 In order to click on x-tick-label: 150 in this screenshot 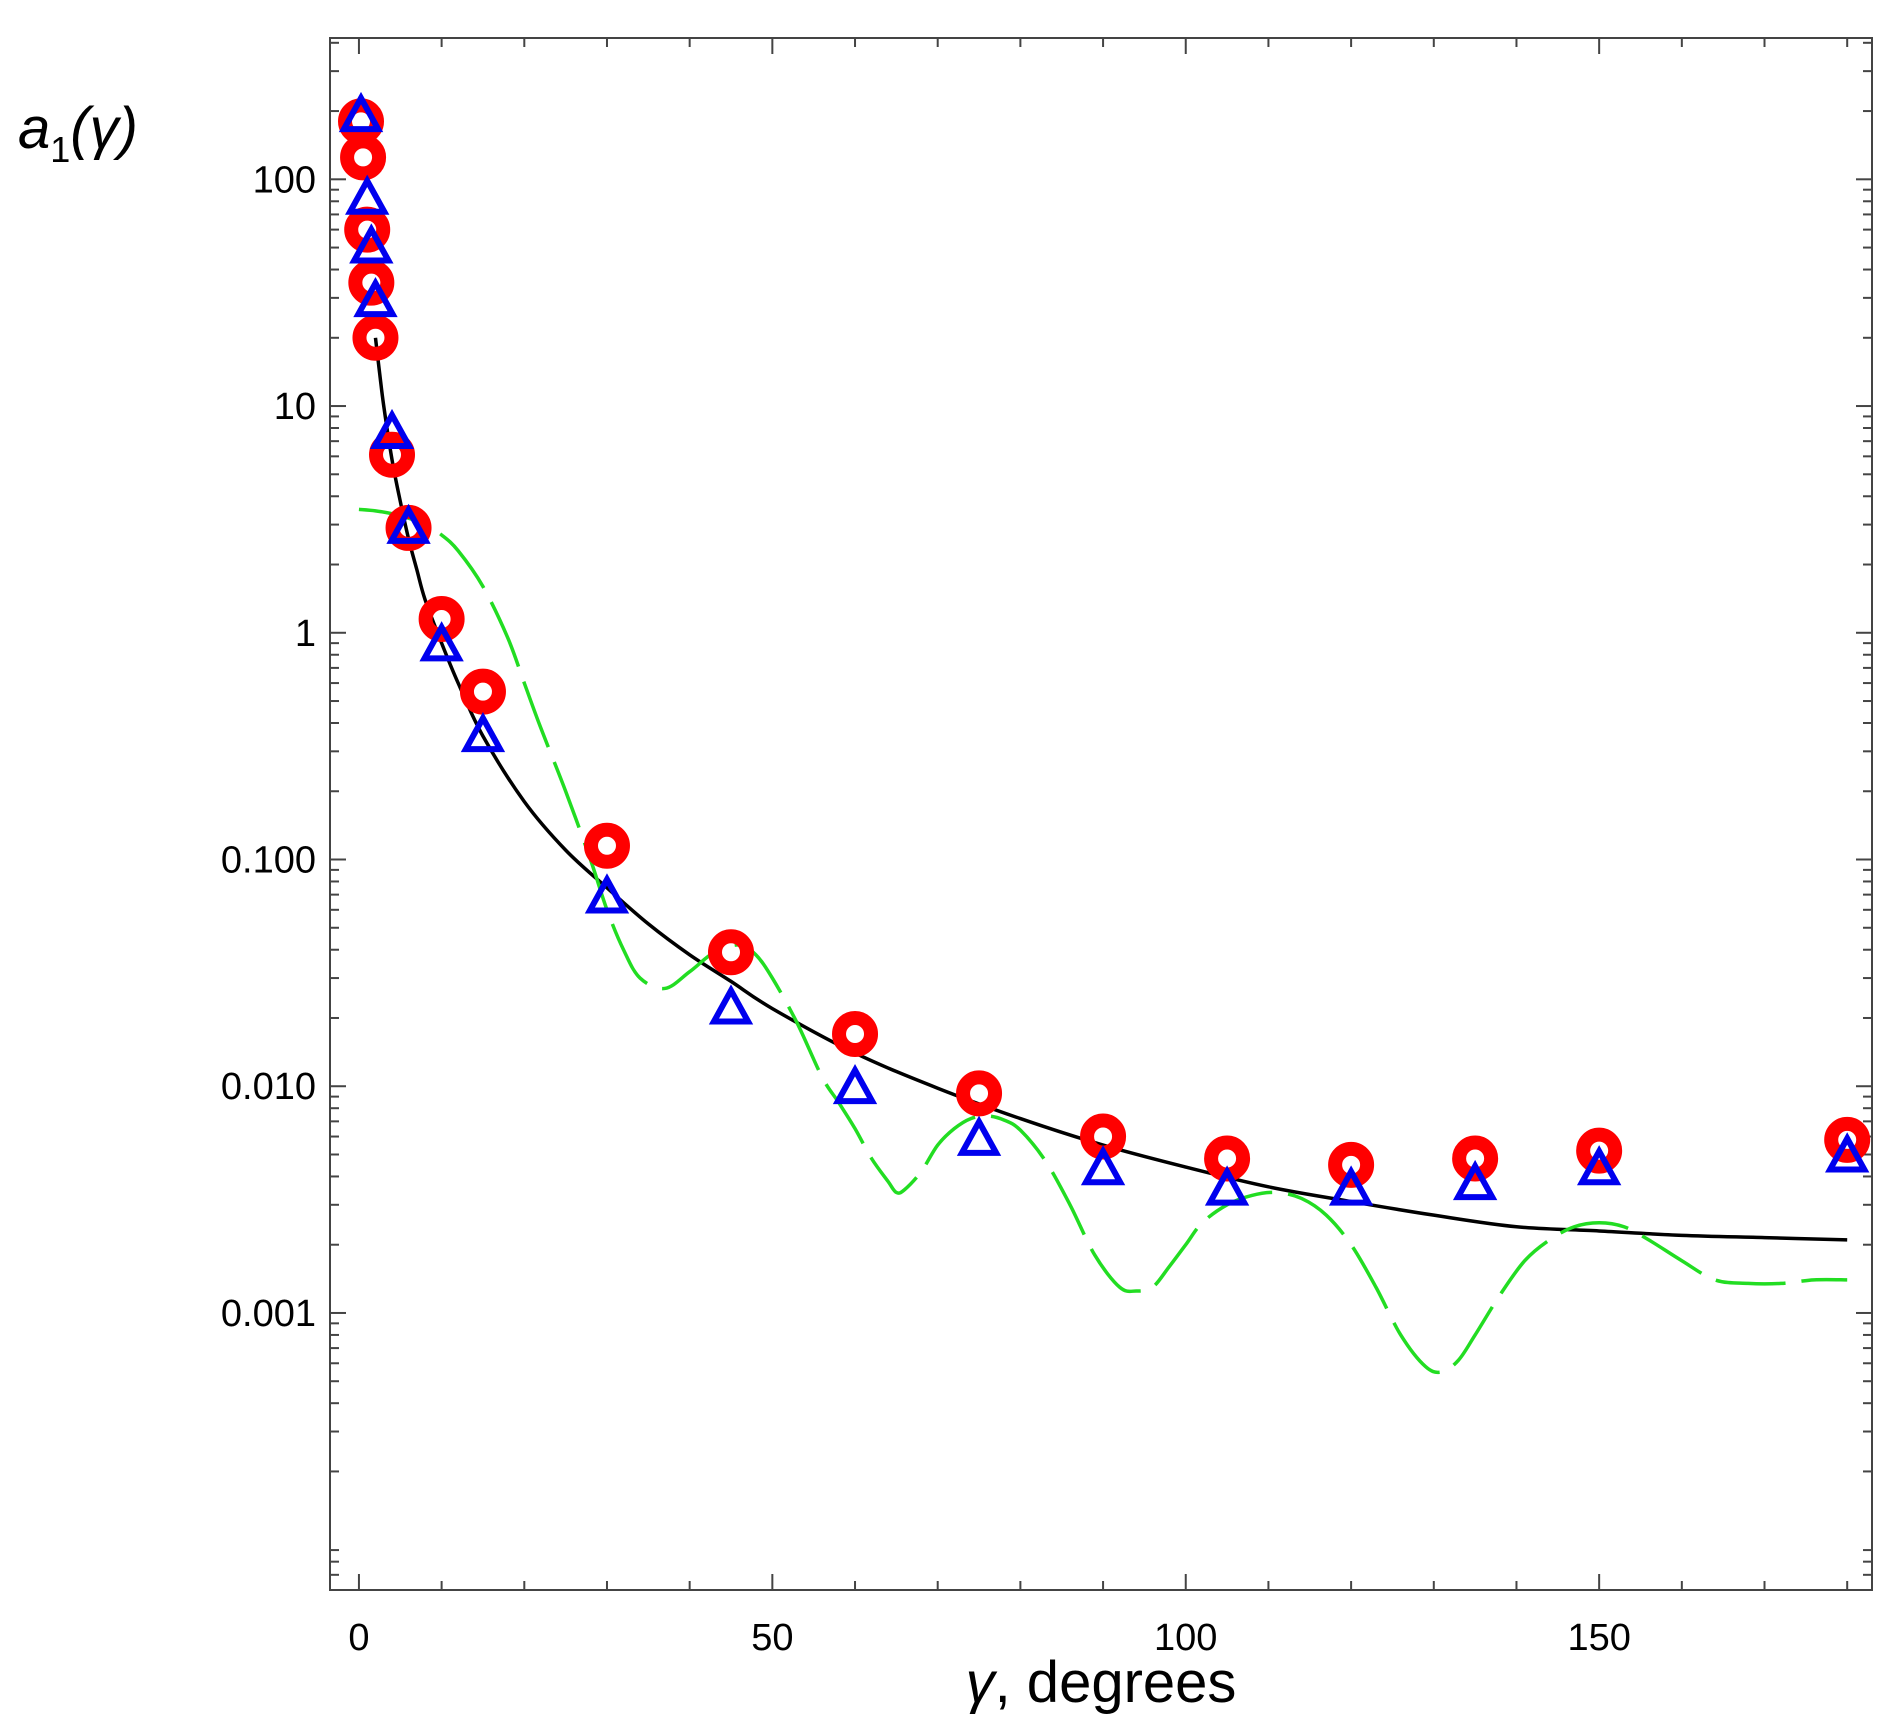, I will do `click(1598, 1638)`.